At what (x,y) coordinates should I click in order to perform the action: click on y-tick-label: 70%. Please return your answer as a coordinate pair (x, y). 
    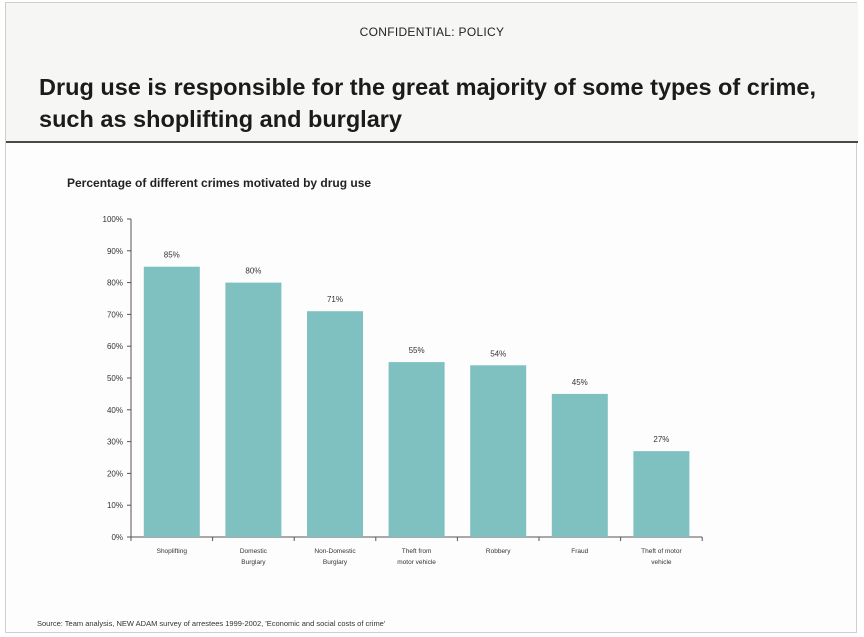
    Looking at the image, I should click on (115, 314).